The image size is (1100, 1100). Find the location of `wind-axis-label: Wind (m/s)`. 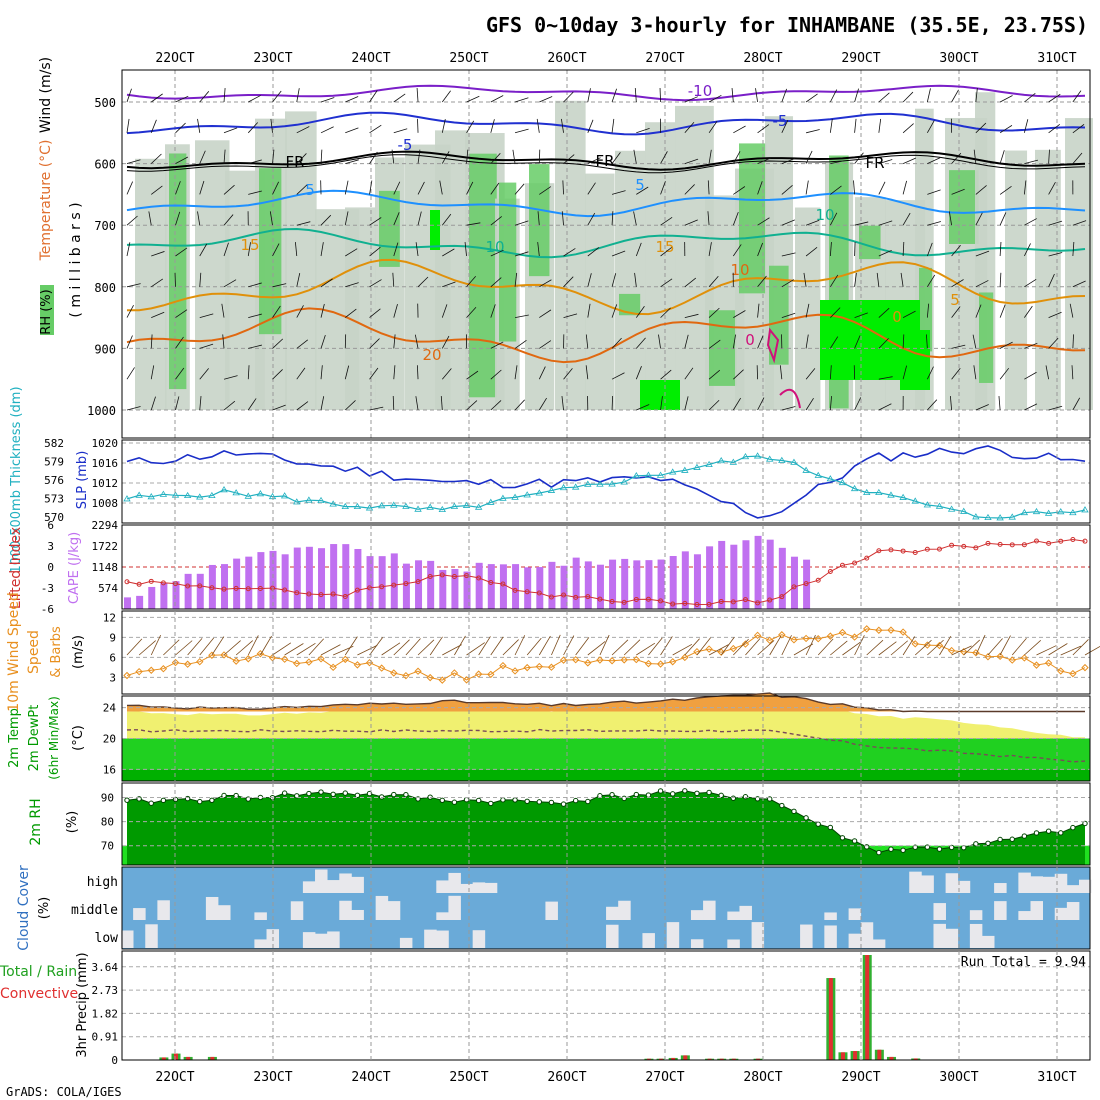

wind-axis-label: Wind (m/s) is located at coordinates (46, 95).